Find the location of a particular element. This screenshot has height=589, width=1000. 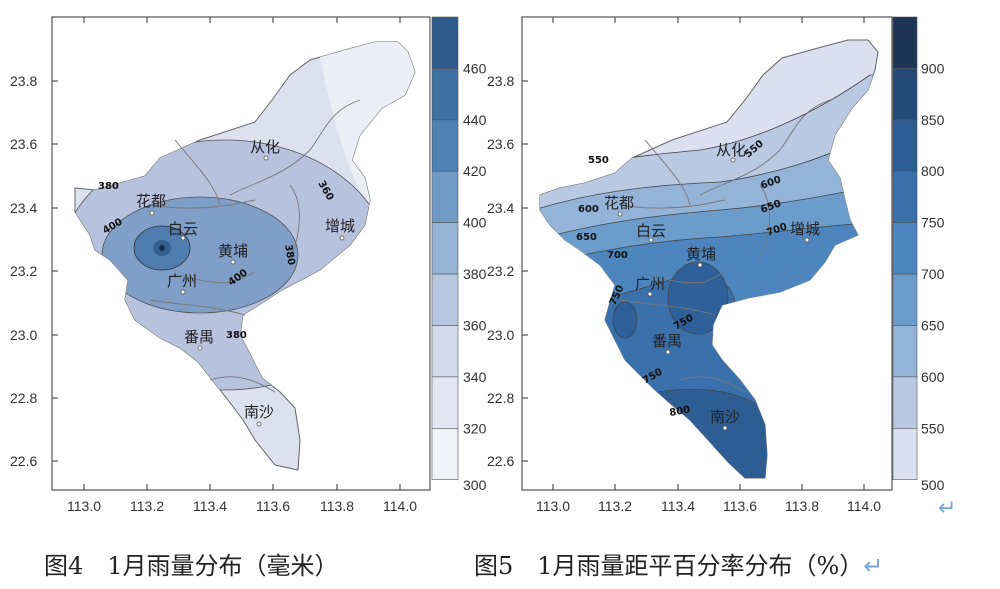

contour-label: 650 is located at coordinates (586, 237).